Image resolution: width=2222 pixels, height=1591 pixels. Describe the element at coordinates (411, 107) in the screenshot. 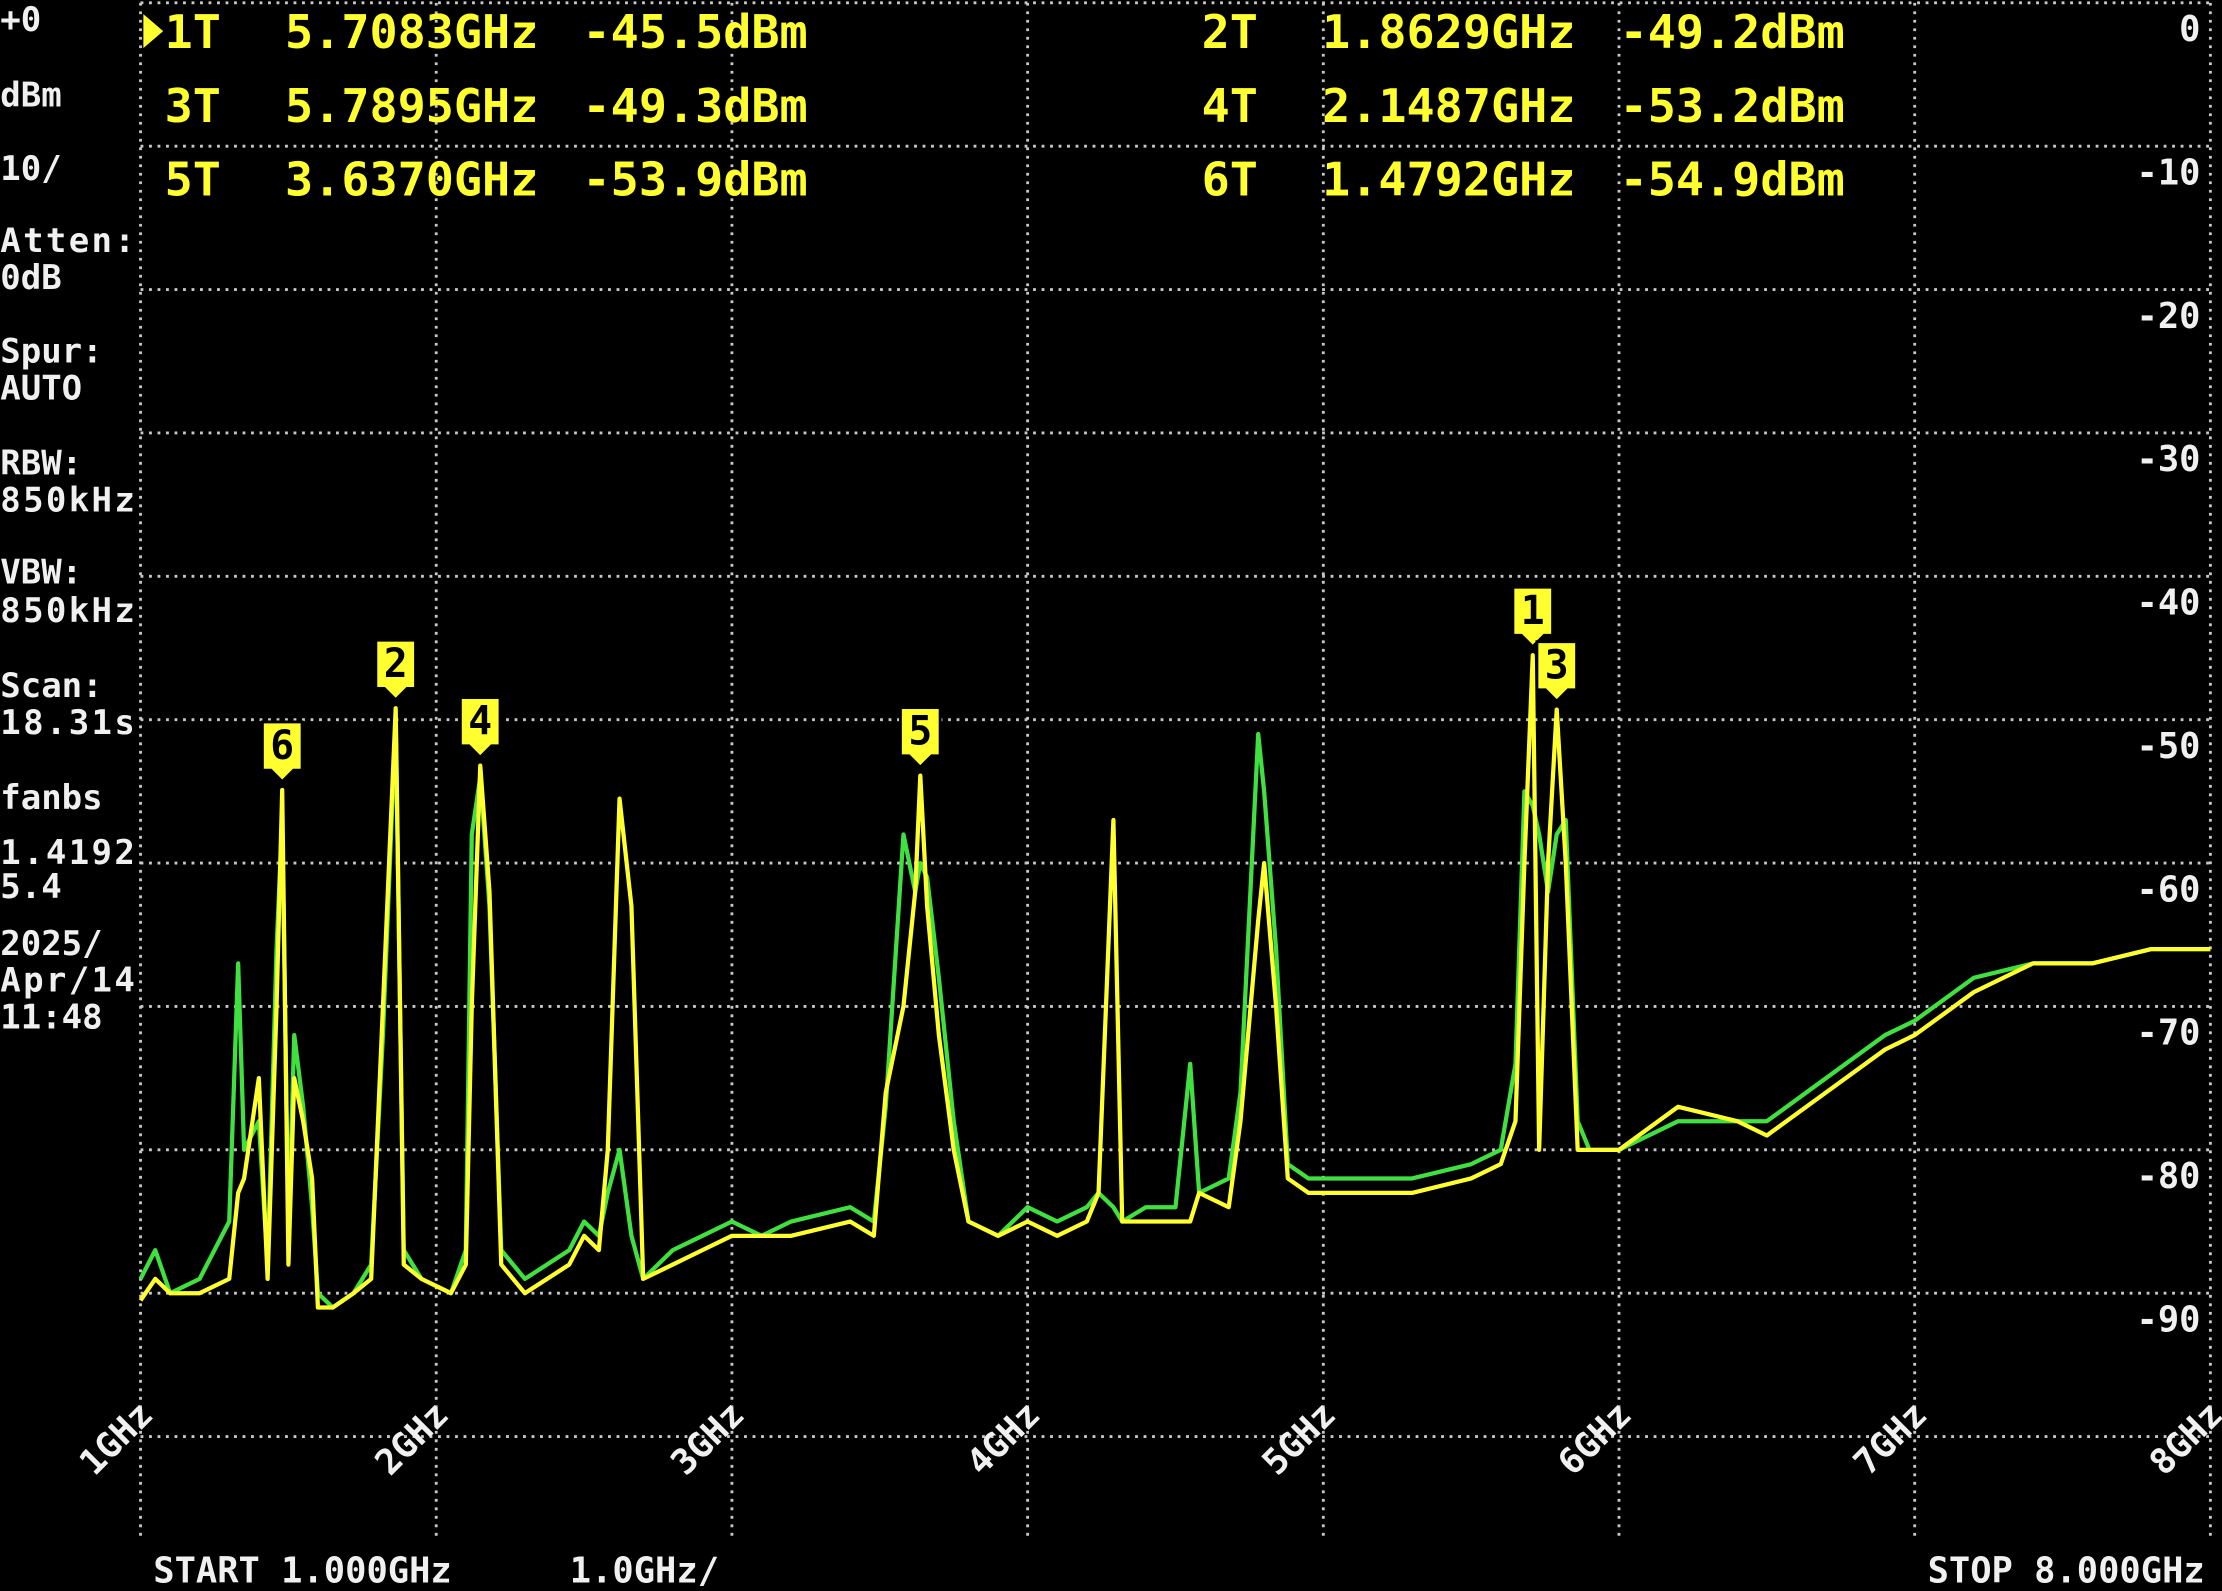

I see `marker-readout-freq: 5.7895GHz` at that location.